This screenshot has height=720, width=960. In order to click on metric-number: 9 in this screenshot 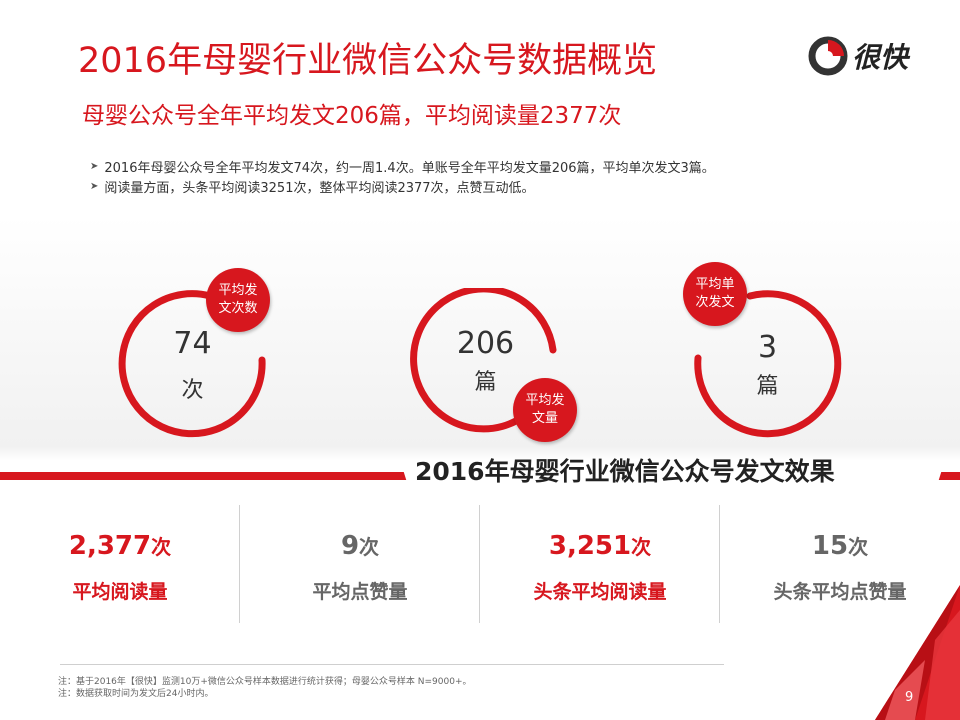, I will do `click(350, 546)`.